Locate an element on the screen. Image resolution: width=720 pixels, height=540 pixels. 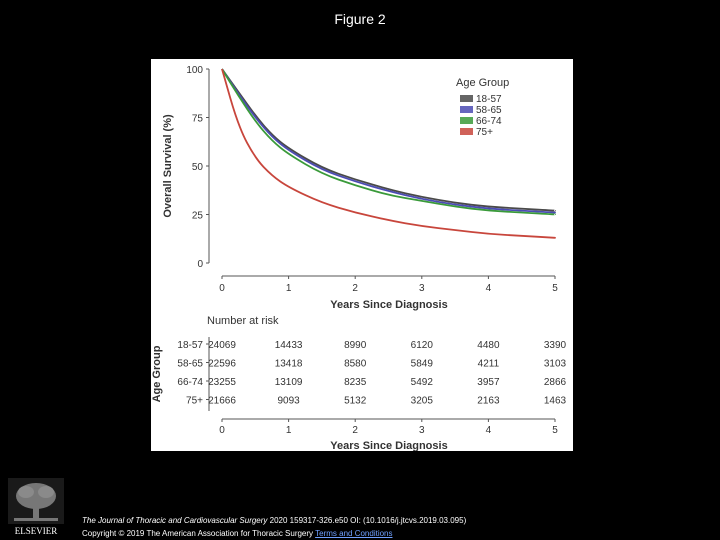
risk-table-cell: 13109 is located at coordinates (289, 382).